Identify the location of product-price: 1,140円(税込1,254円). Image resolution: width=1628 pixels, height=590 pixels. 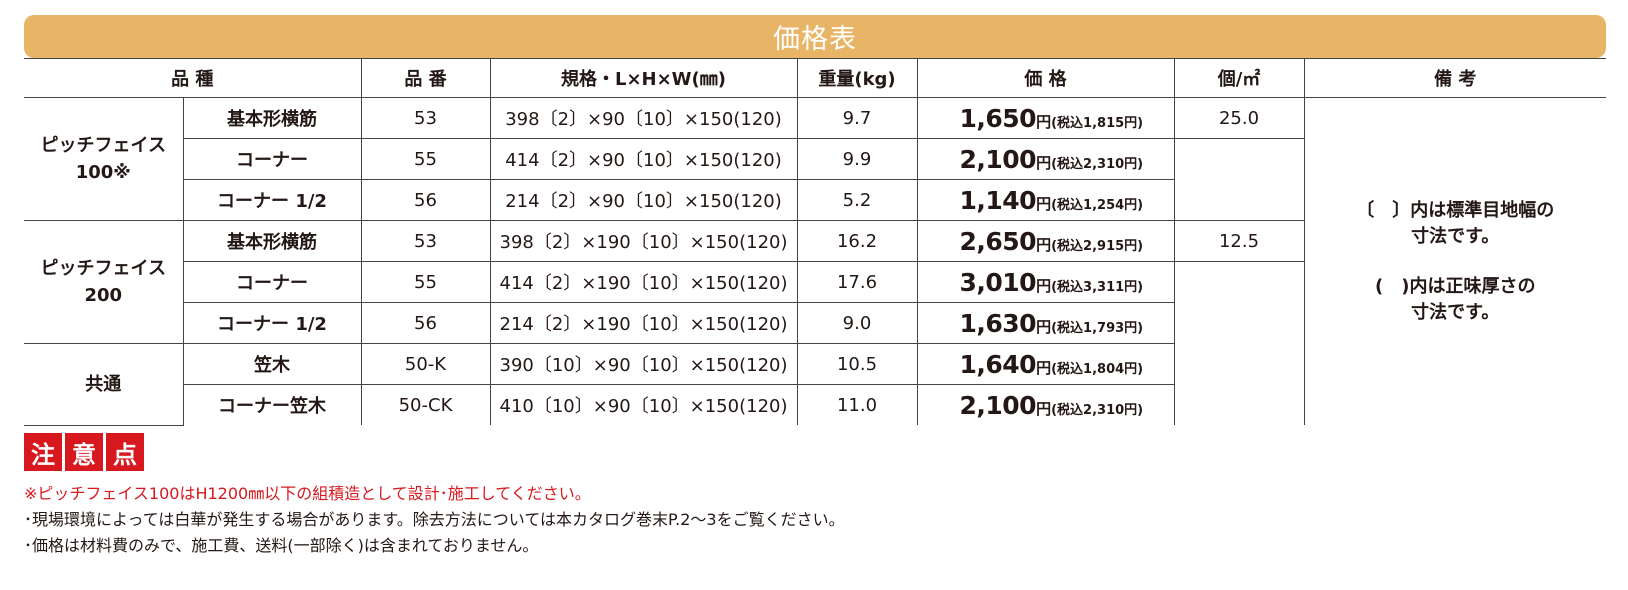
(1045, 200).